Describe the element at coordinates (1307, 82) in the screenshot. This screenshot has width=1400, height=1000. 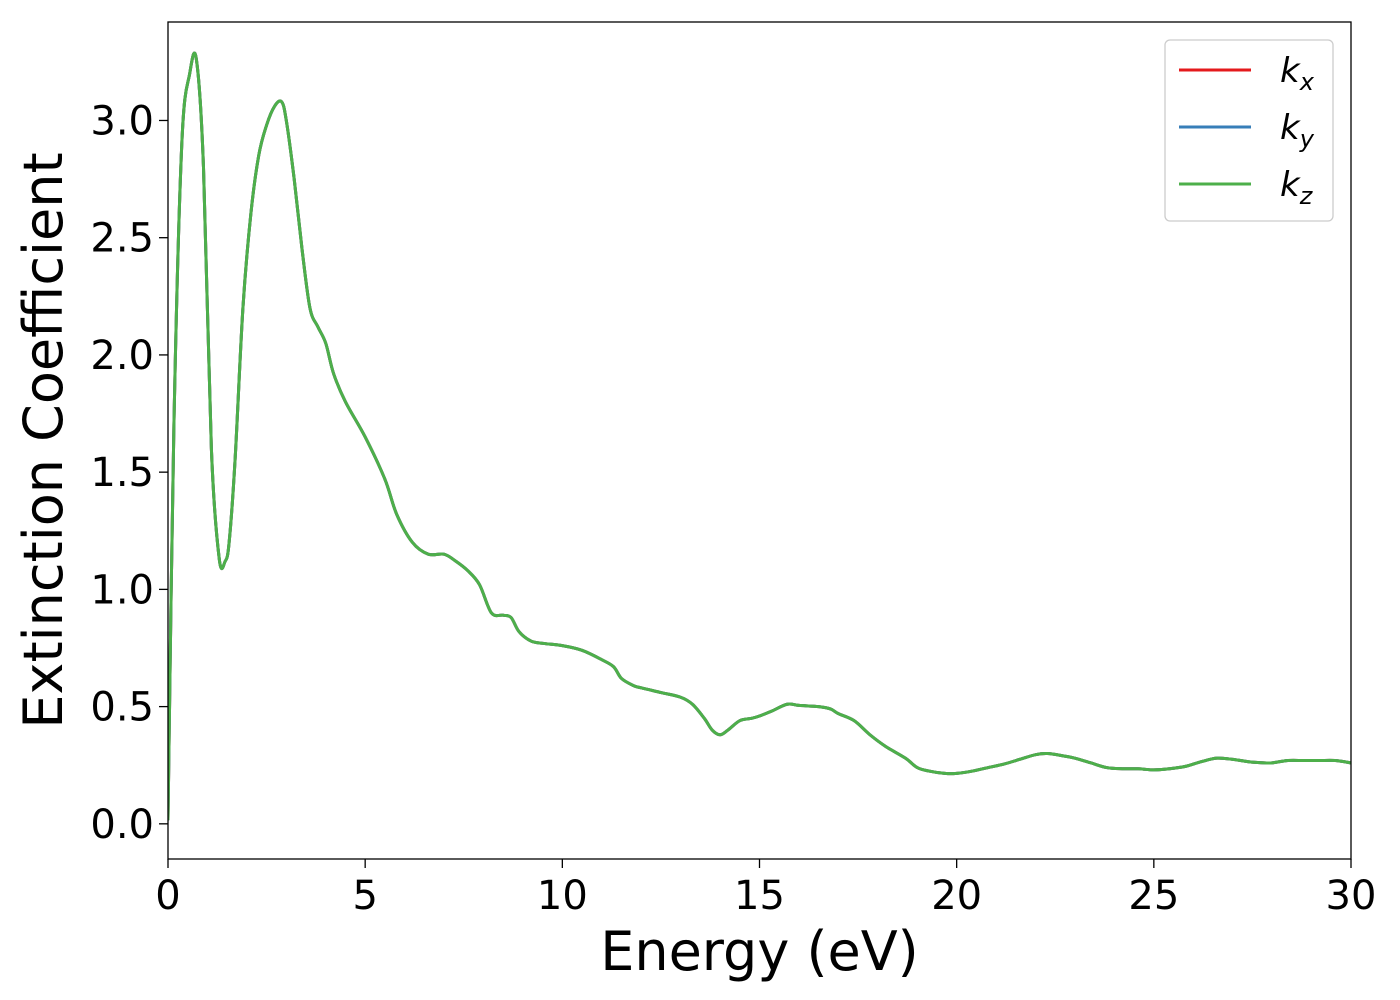
I see `legend-label-subscript: x` at that location.